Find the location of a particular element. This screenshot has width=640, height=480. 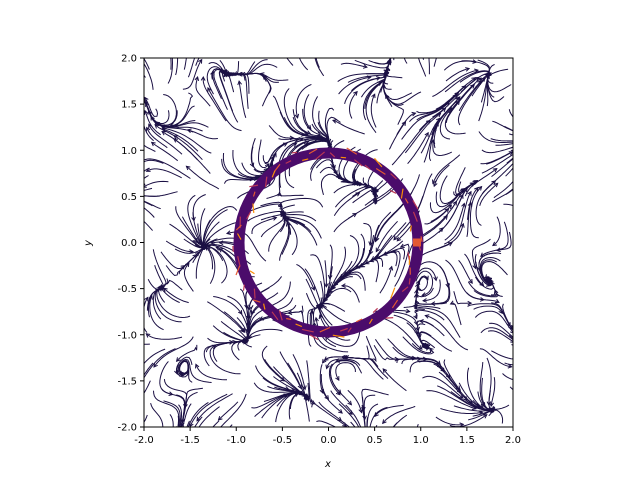

x-tick-label: -1.0 is located at coordinates (236, 440).